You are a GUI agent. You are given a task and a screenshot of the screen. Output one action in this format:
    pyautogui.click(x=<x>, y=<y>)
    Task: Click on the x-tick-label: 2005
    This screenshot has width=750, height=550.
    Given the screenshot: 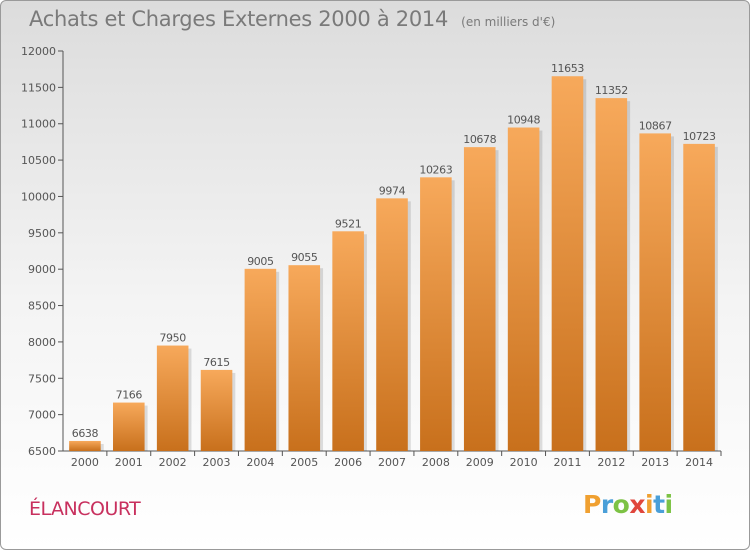 What is the action you would take?
    pyautogui.click(x=304, y=462)
    